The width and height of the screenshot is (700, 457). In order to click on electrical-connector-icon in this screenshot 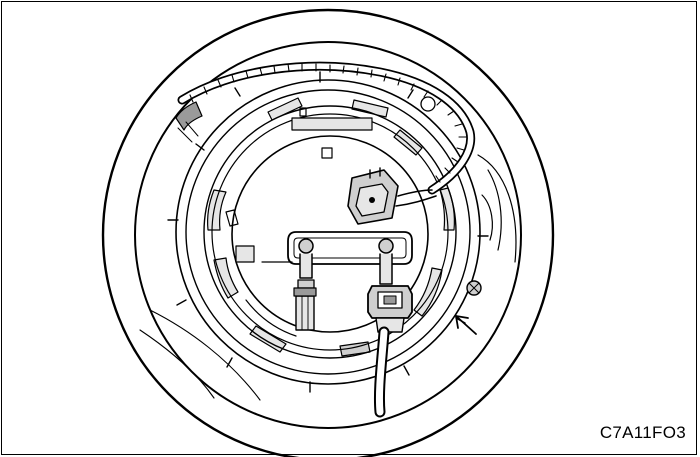, I will do `click(392, 196)`.